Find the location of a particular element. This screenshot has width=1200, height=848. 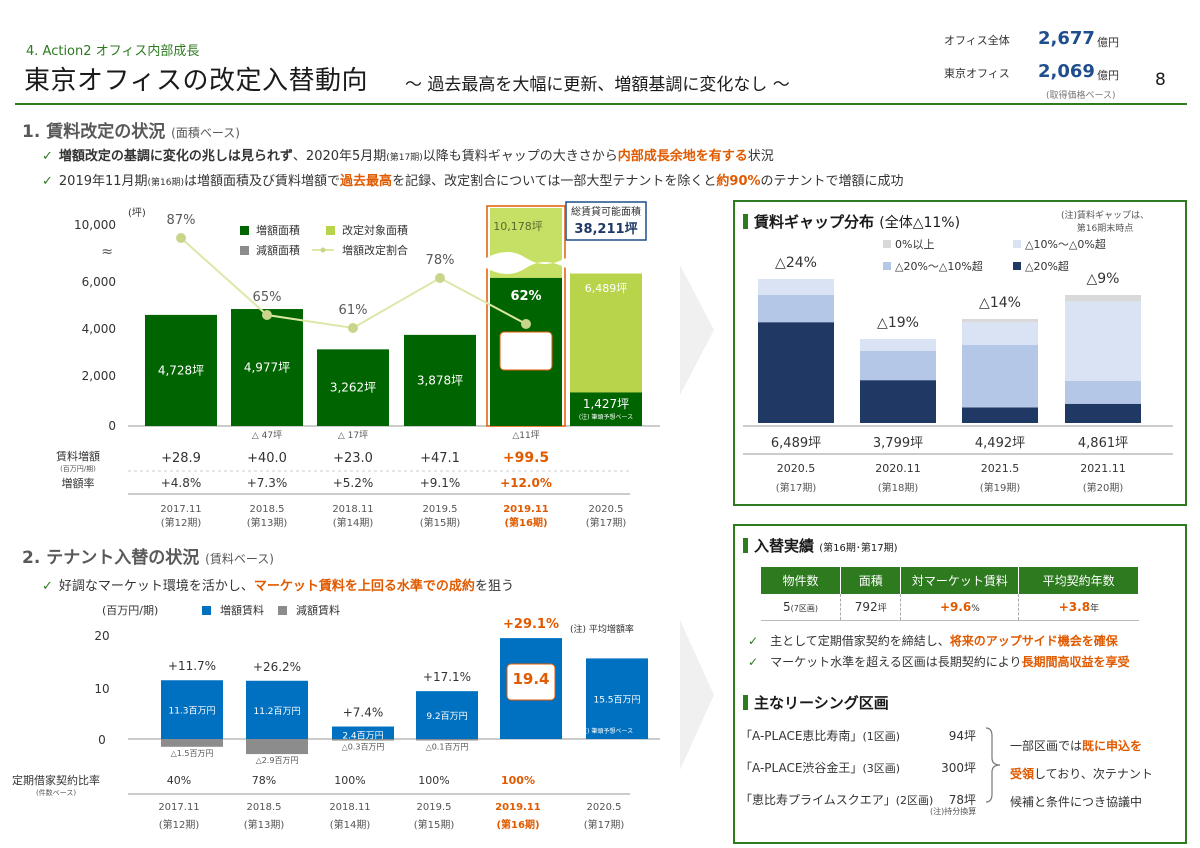

td-properties-unit: (7区画) is located at coordinates (804, 608).